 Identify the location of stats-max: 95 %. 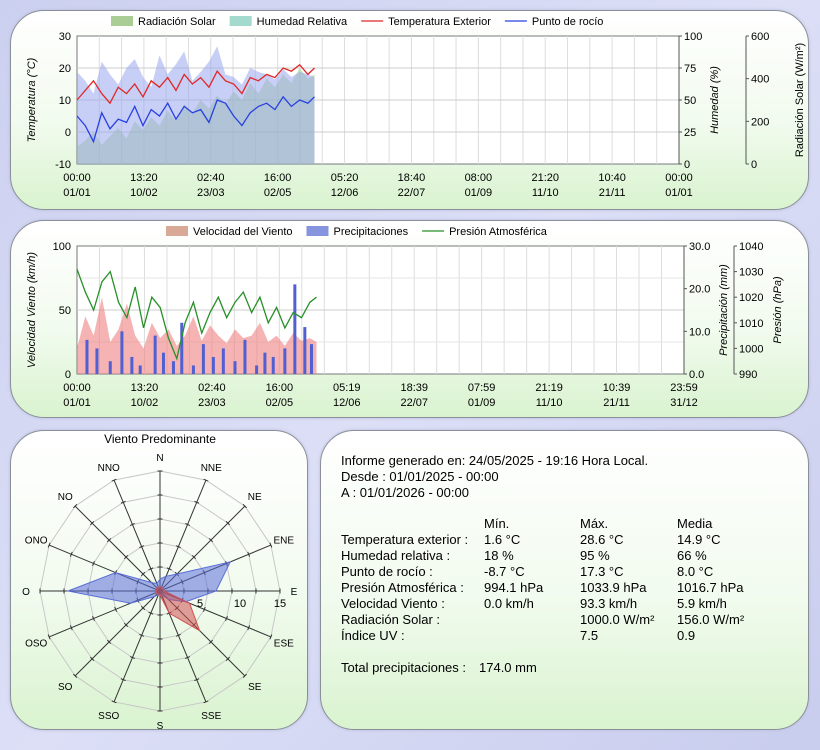
(595, 555).